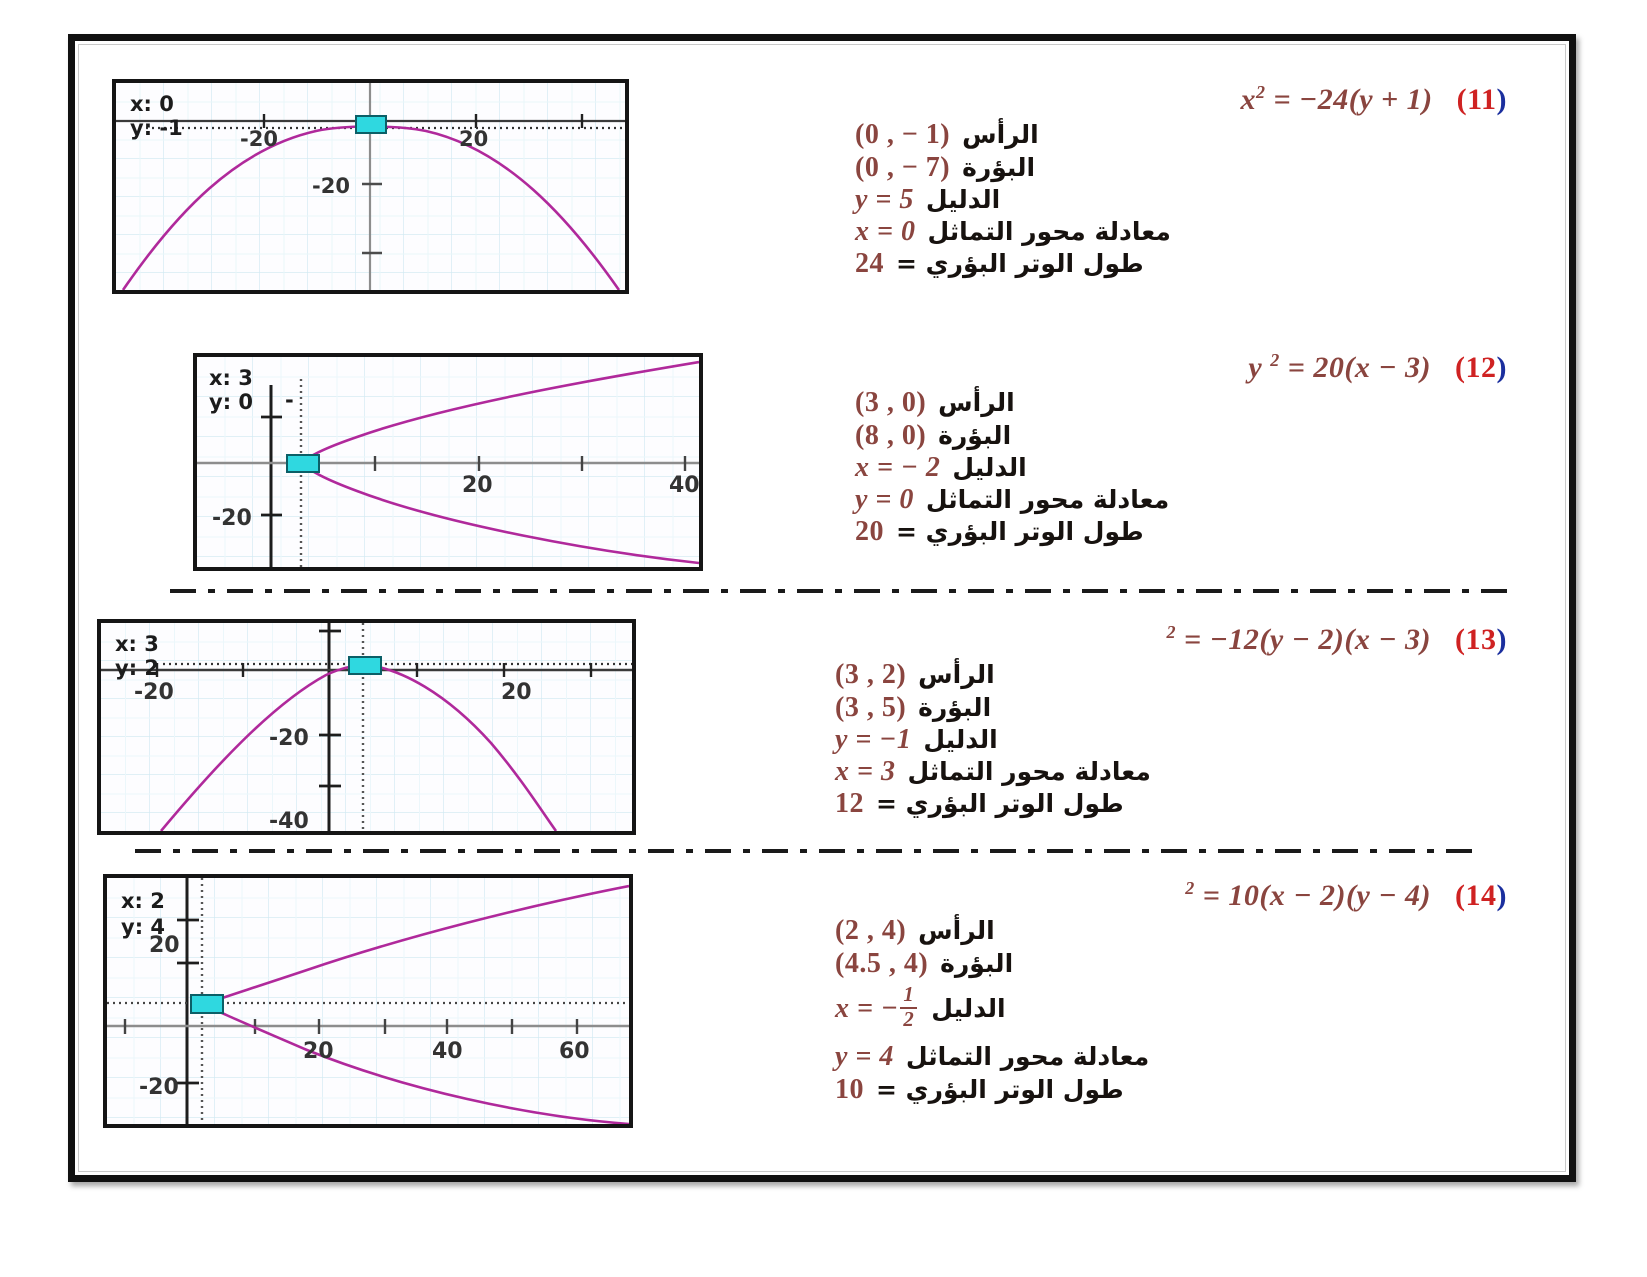  What do you see at coordinates (882, 963) in the screenshot?
I see `focus-value-14: (4.5 , 4)` at bounding box center [882, 963].